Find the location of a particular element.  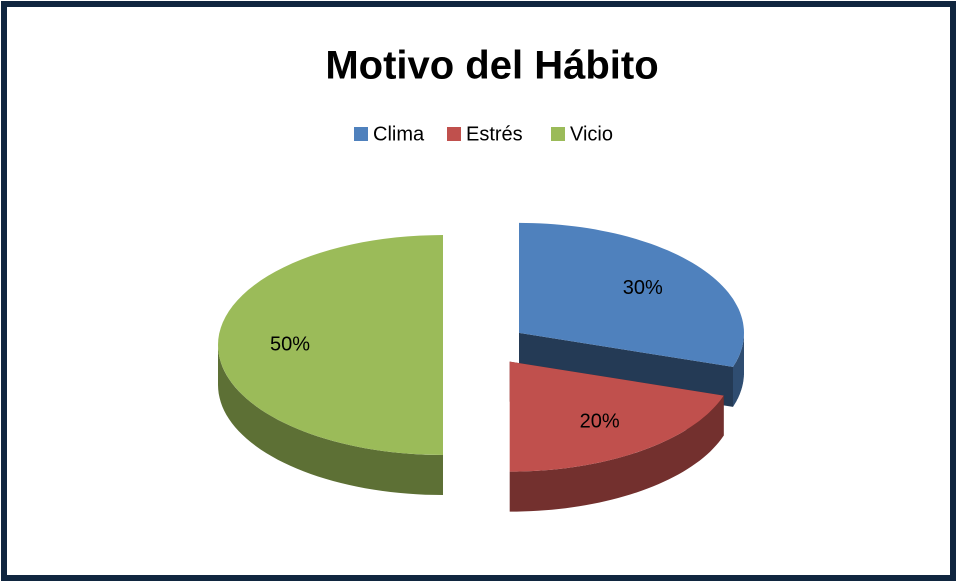

legend-label: Vicio is located at coordinates (591, 134).